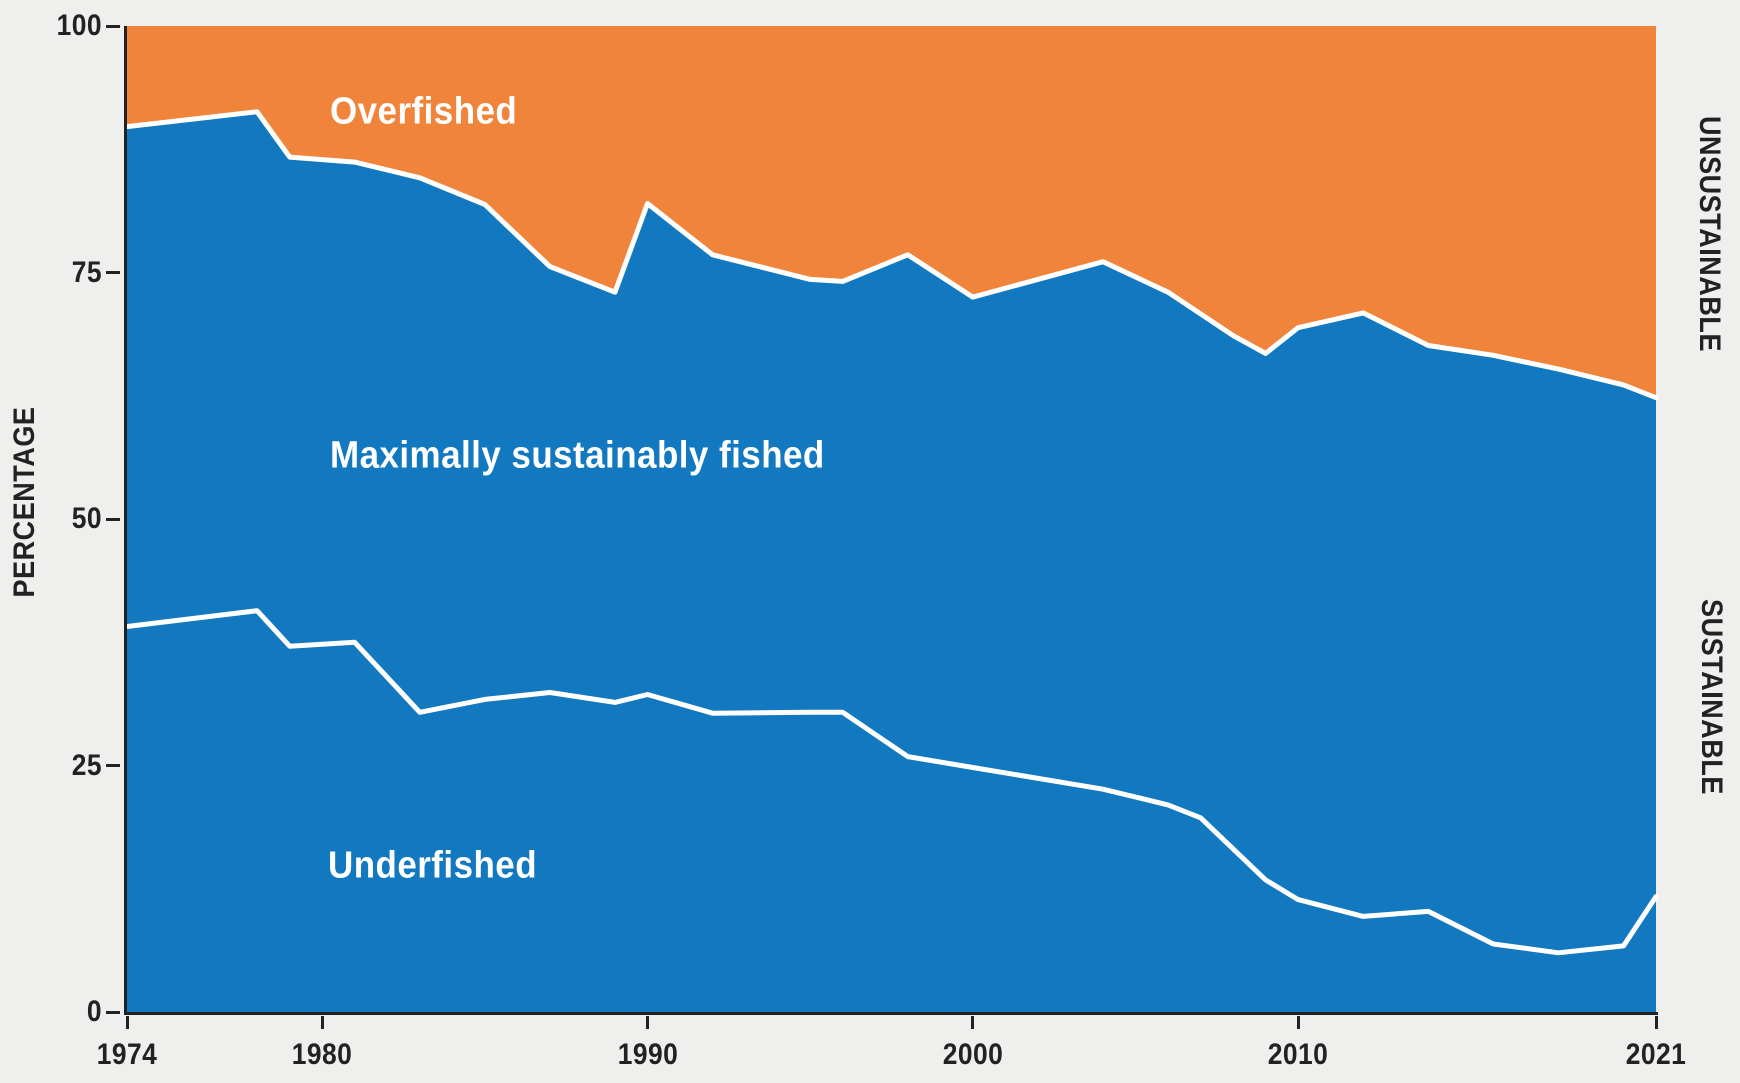  What do you see at coordinates (1656, 1054) in the screenshot?
I see `x-tick-label: 2021` at bounding box center [1656, 1054].